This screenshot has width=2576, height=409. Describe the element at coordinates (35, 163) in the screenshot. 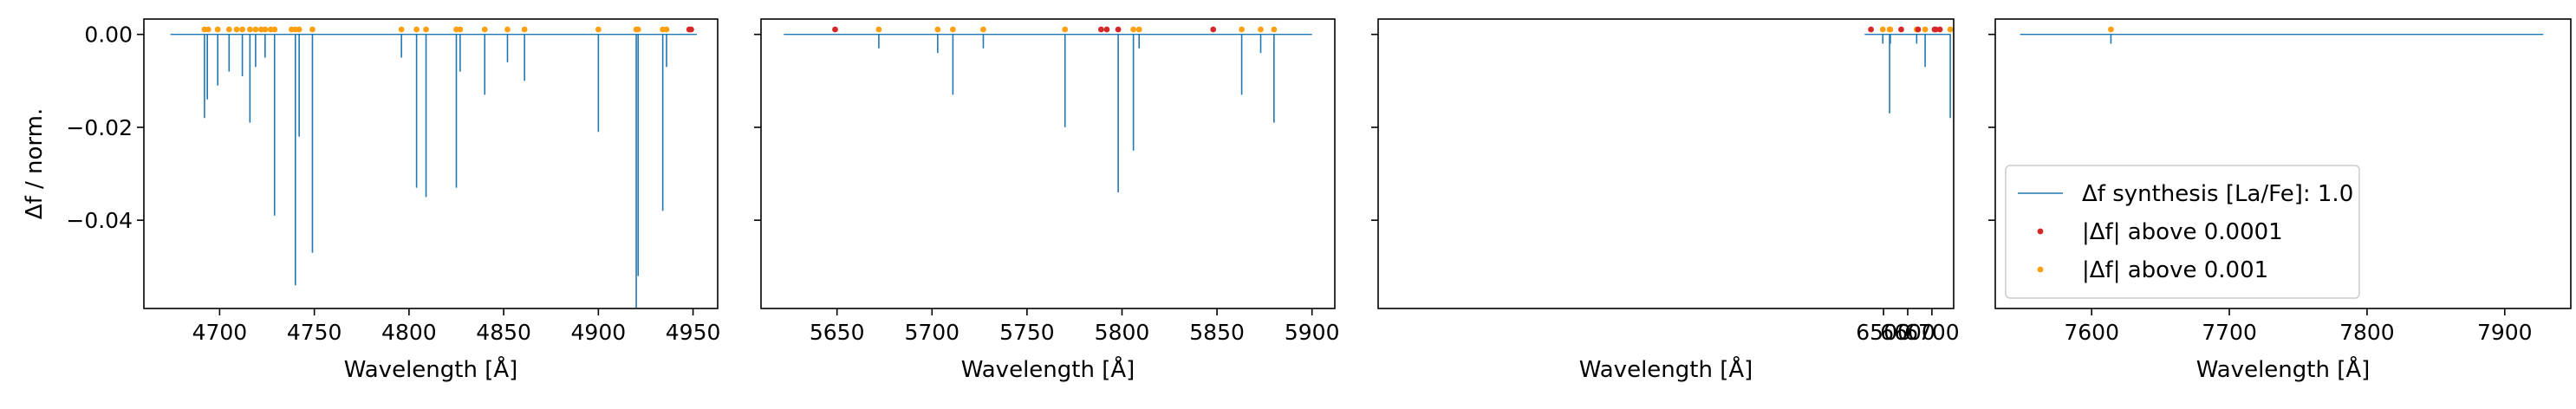

I see `y-axis-label: Δf / norm.` at that location.